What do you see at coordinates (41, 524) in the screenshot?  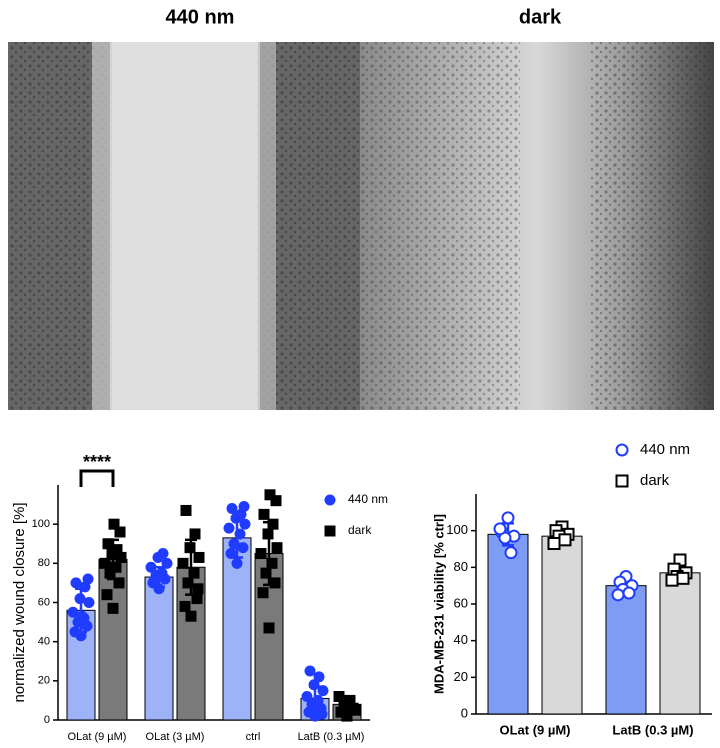 I see `y-tick-label: 100` at bounding box center [41, 524].